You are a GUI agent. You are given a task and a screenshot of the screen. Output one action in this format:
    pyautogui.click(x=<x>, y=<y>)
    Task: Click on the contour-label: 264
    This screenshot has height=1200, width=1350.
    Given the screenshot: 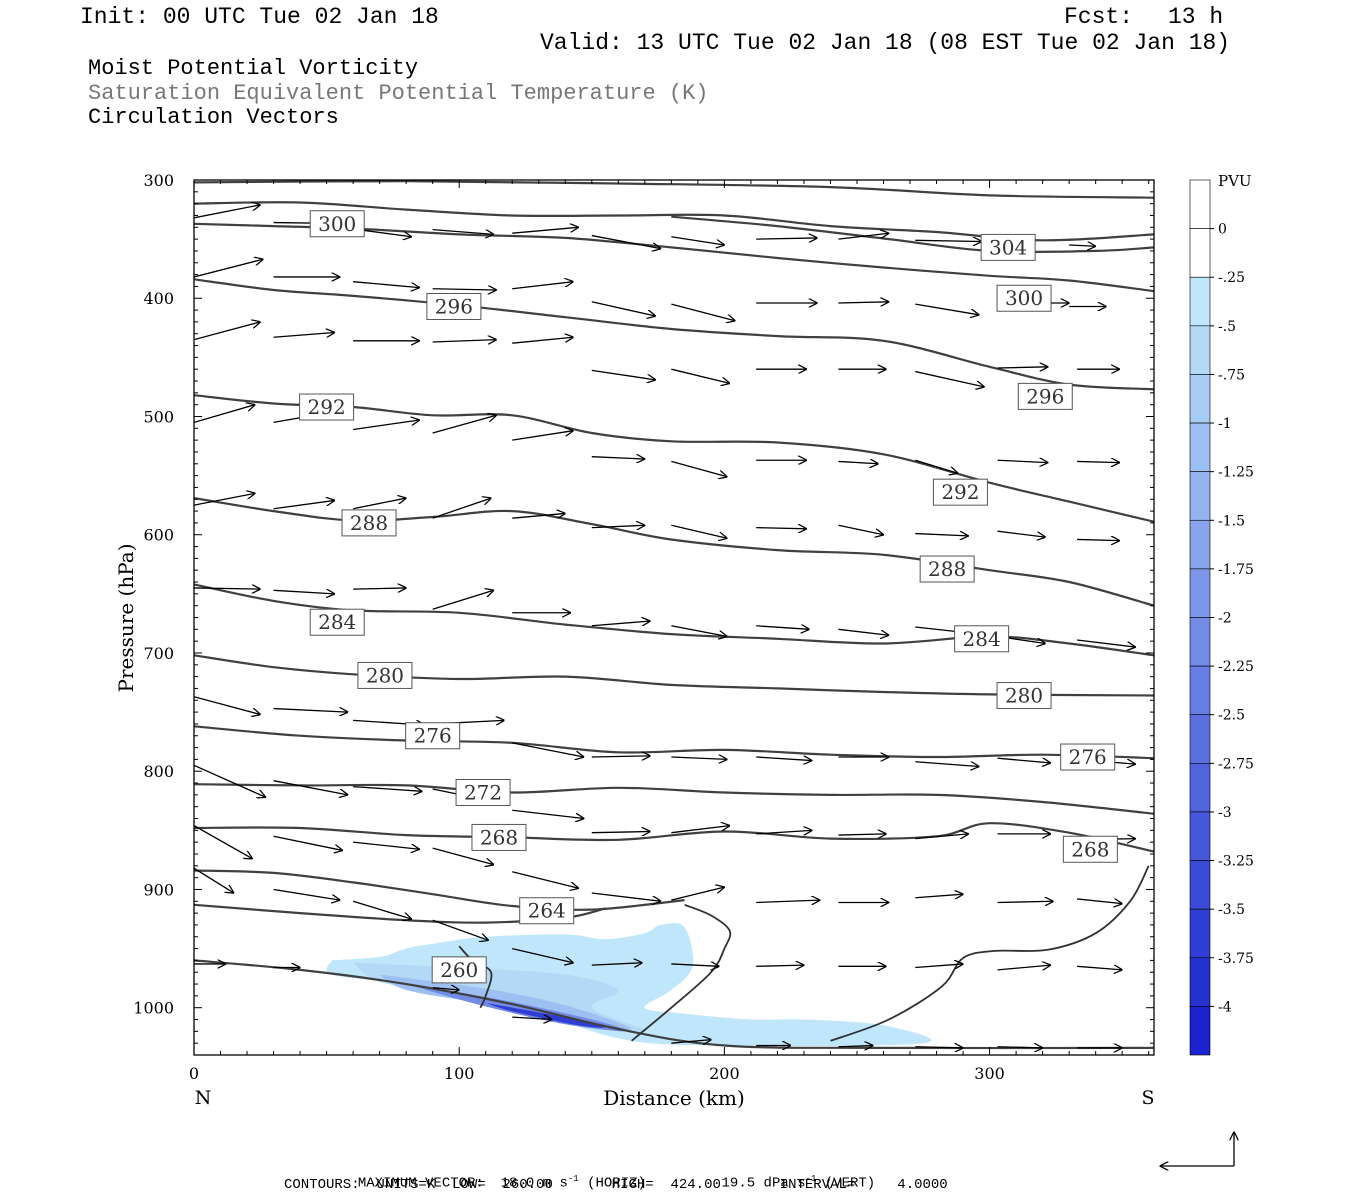 What is the action you would take?
    pyautogui.click(x=547, y=911)
    